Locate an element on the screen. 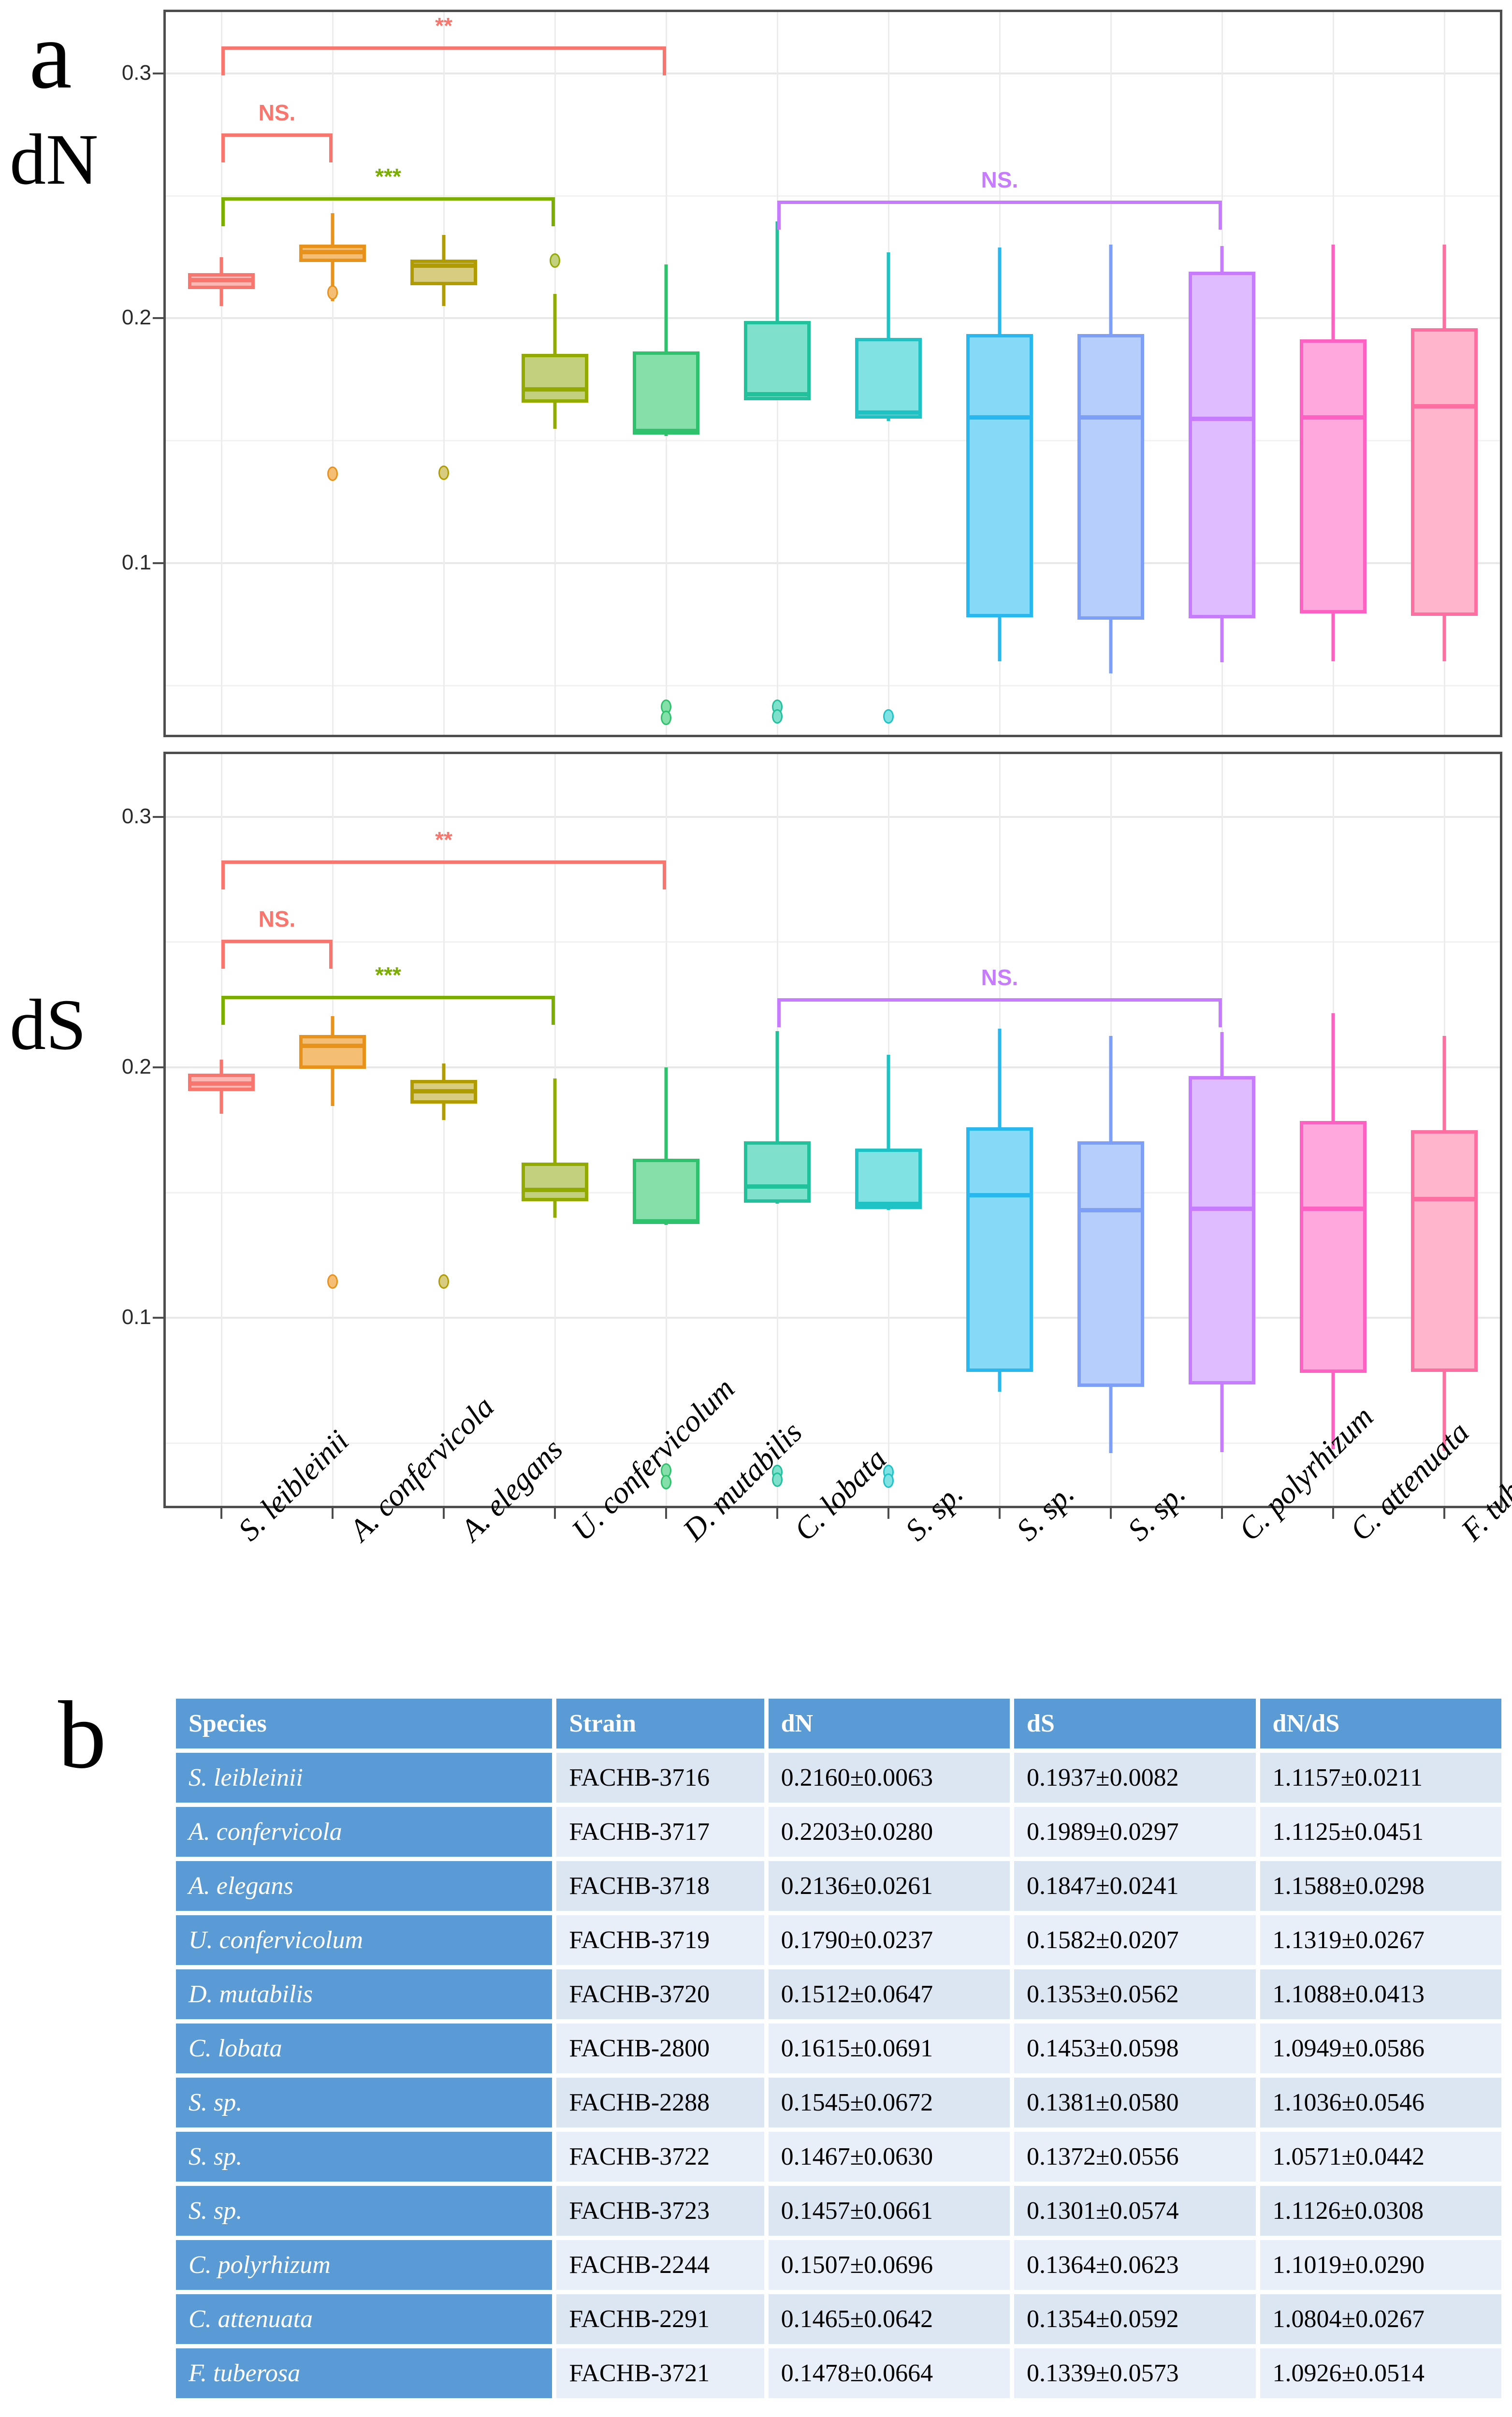 Image resolution: width=1512 pixels, height=2417 pixels. cell-strain: FACHB-2800 is located at coordinates (660, 2048).